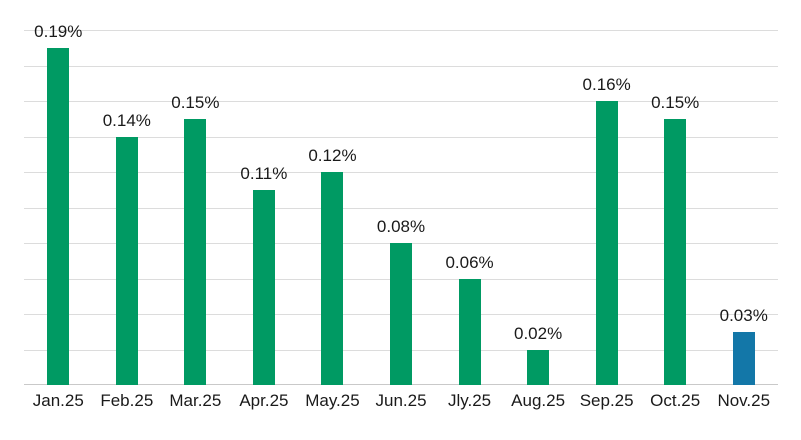  Describe the element at coordinates (401, 226) in the screenshot. I see `bar-value-label: 0.08%` at that location.